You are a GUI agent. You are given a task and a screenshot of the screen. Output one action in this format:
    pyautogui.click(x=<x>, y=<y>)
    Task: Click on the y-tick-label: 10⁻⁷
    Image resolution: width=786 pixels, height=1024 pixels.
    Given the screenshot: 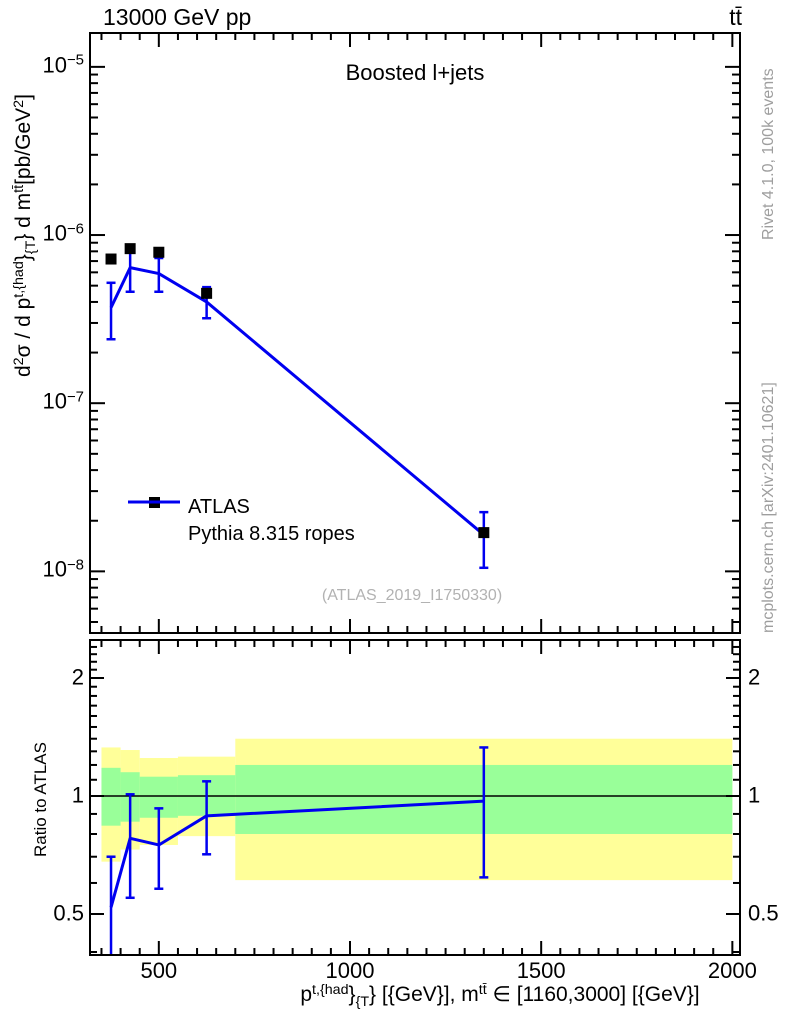 What is the action you would take?
    pyautogui.click(x=63, y=401)
    